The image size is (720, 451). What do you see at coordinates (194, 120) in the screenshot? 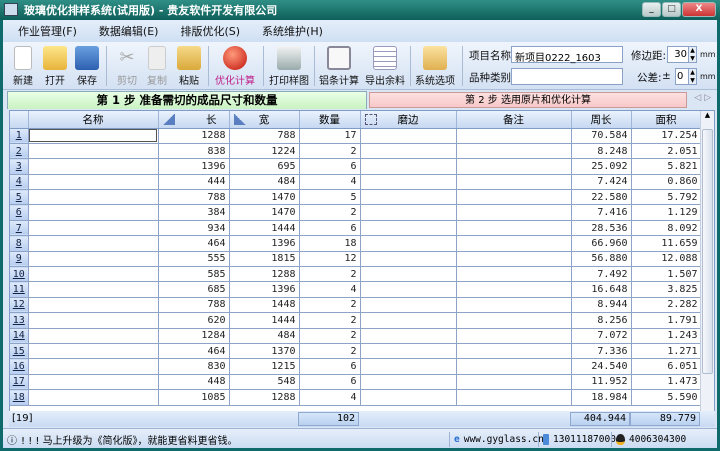
I see `col-header-length: 长` at bounding box center [194, 120].